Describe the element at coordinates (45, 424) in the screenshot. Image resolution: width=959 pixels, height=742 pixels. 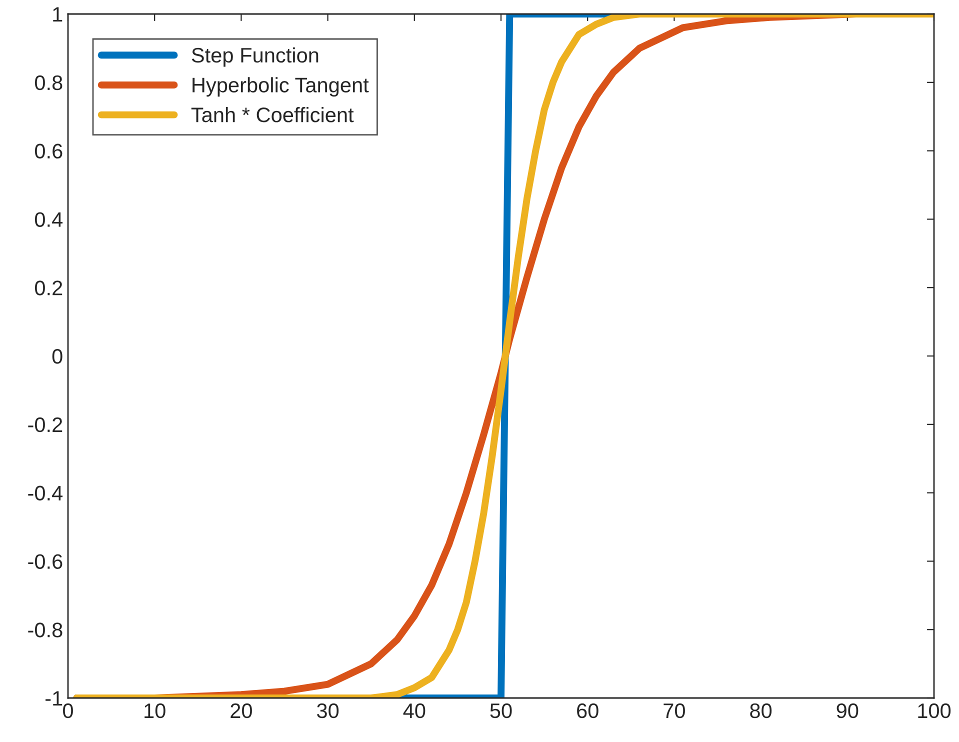
I see `y-tick-label: -0.2` at that location.